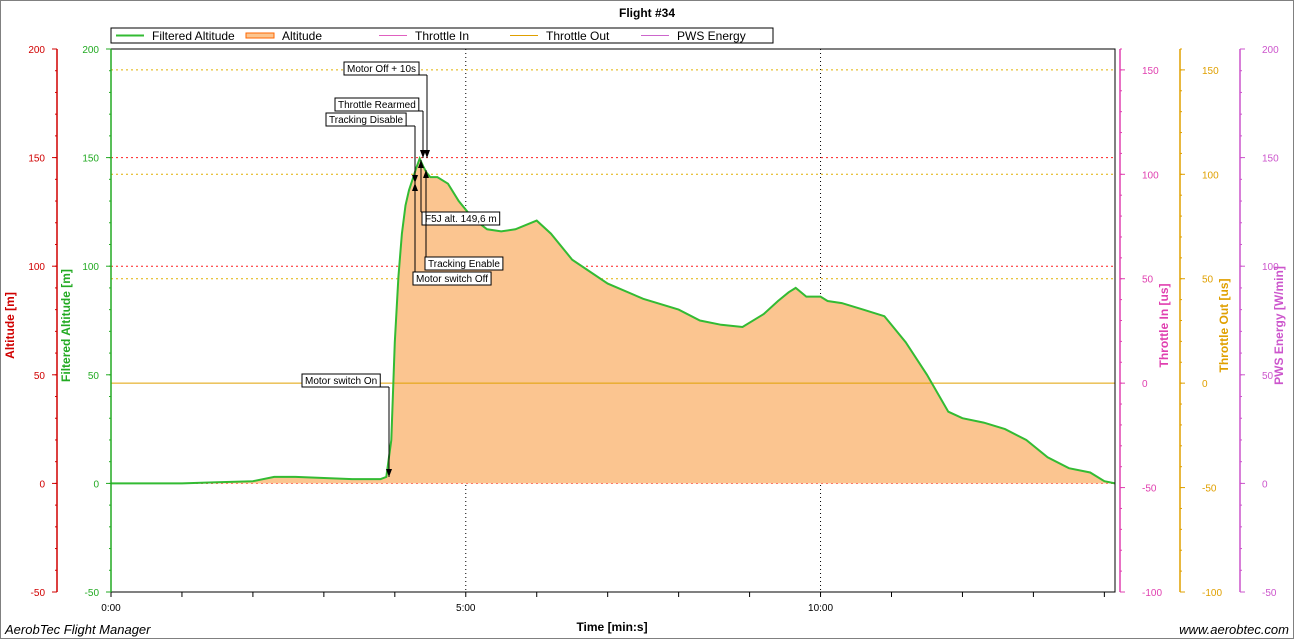 The image size is (1294, 639). Describe the element at coordinates (466, 608) in the screenshot. I see `x-tick-label: 5:00` at that location.